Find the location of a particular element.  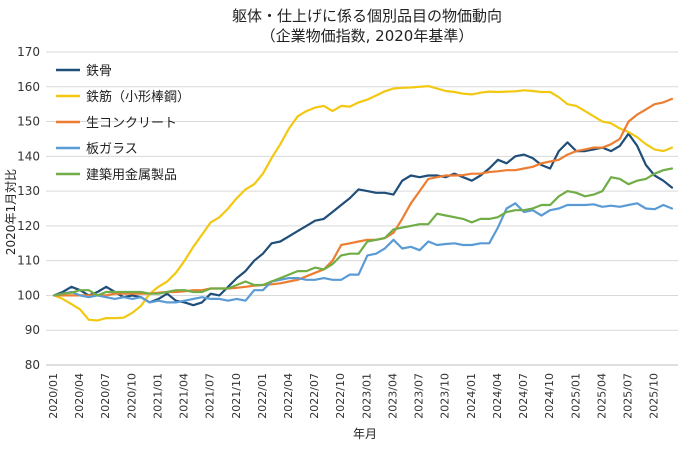

x-tick-2021/04: 2021/04 is located at coordinates (184, 396).